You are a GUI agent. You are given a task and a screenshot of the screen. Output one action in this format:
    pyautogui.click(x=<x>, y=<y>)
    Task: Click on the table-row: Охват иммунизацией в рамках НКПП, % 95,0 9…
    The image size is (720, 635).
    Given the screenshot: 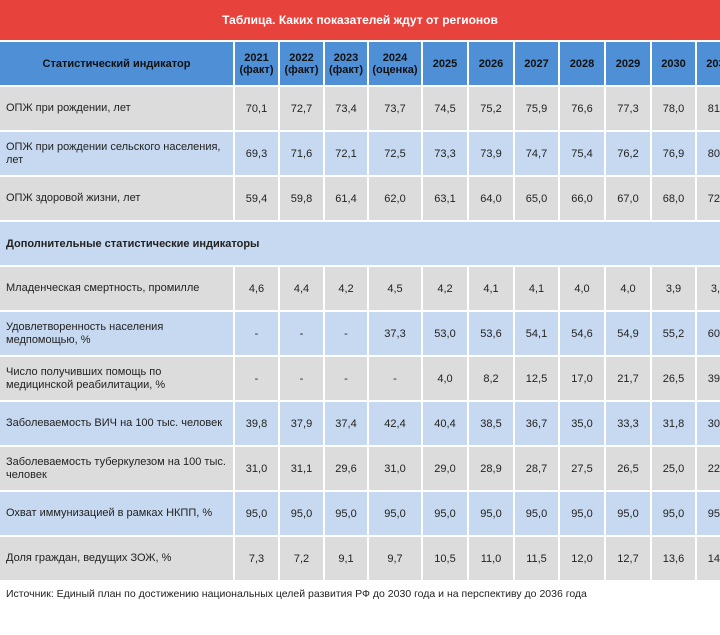 What is the action you would take?
    pyautogui.click(x=360, y=513)
    